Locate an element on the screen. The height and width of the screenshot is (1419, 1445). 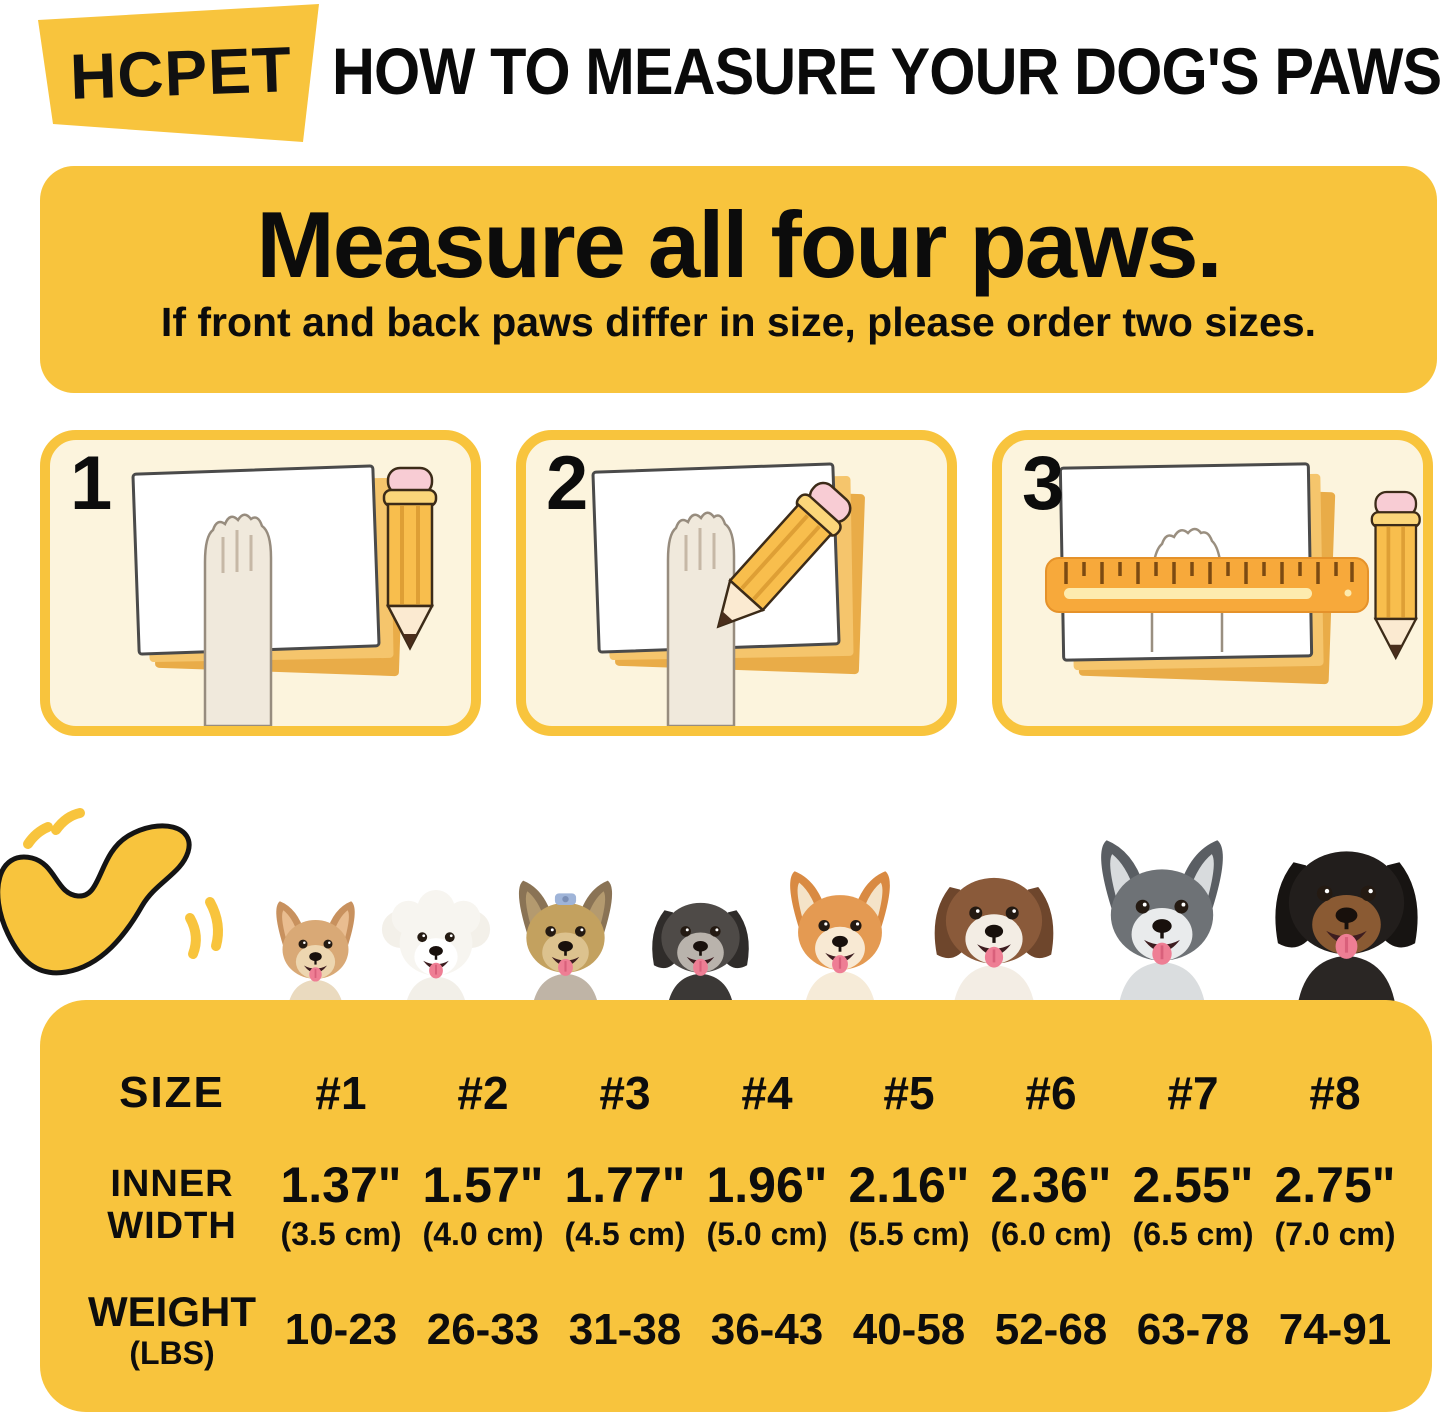
step-card-2: 2 is located at coordinates (736, 583).